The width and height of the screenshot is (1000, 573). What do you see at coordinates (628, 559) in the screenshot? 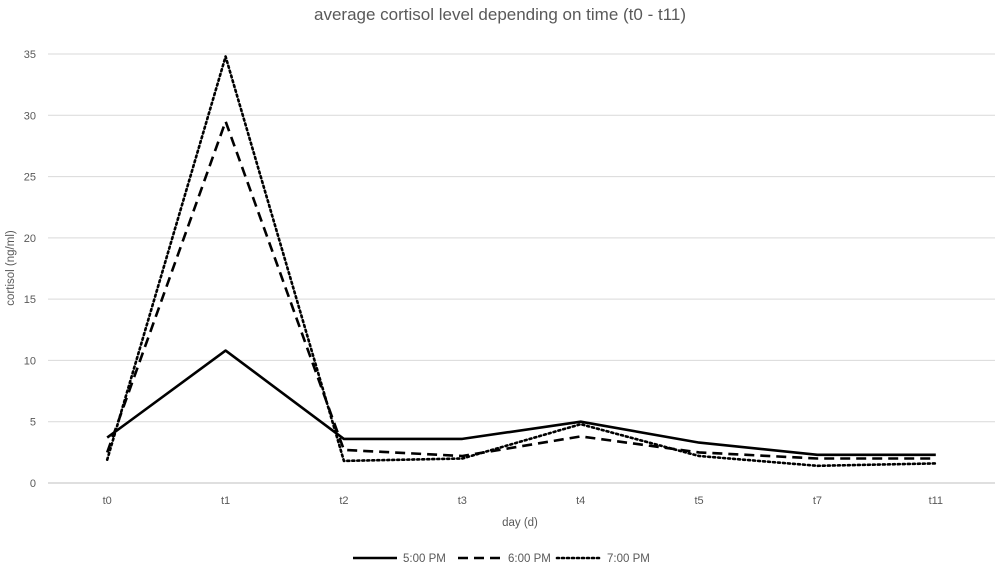
I see `legend-label: 7:00 PM` at bounding box center [628, 559].